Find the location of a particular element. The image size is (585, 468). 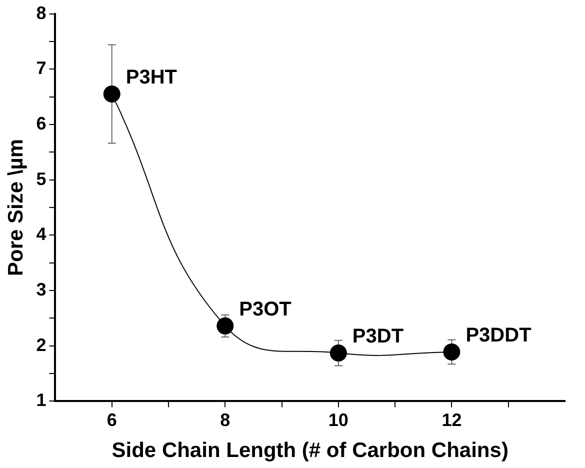

y-tick-label: 8 is located at coordinates (41, 12).